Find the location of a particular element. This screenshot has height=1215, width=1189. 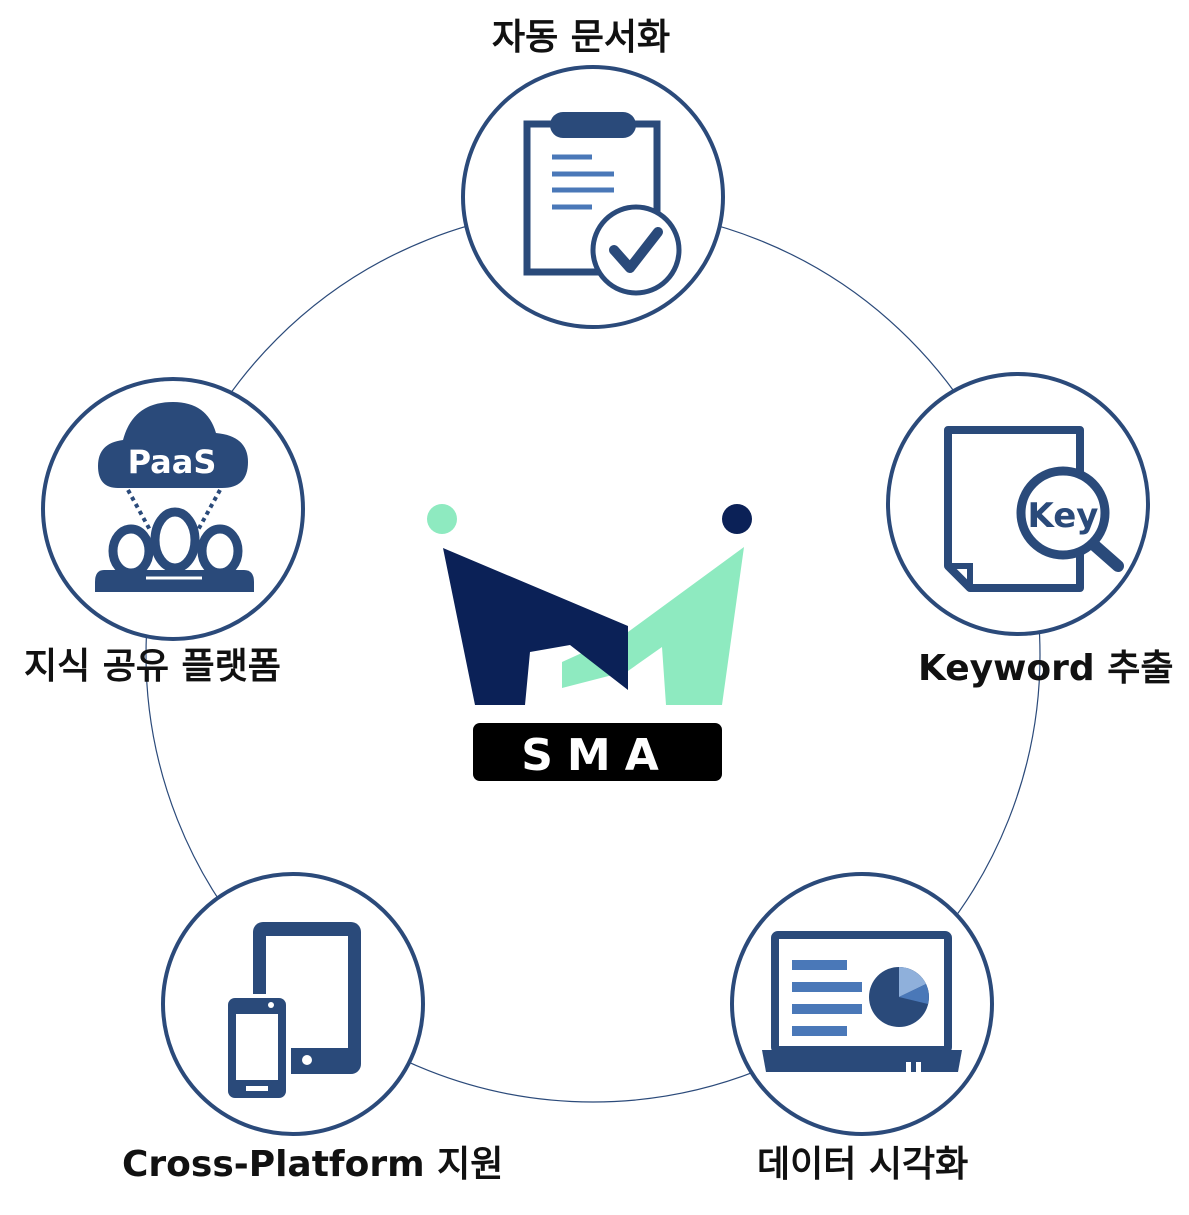

node-cross-platform is located at coordinates (293, 1004).